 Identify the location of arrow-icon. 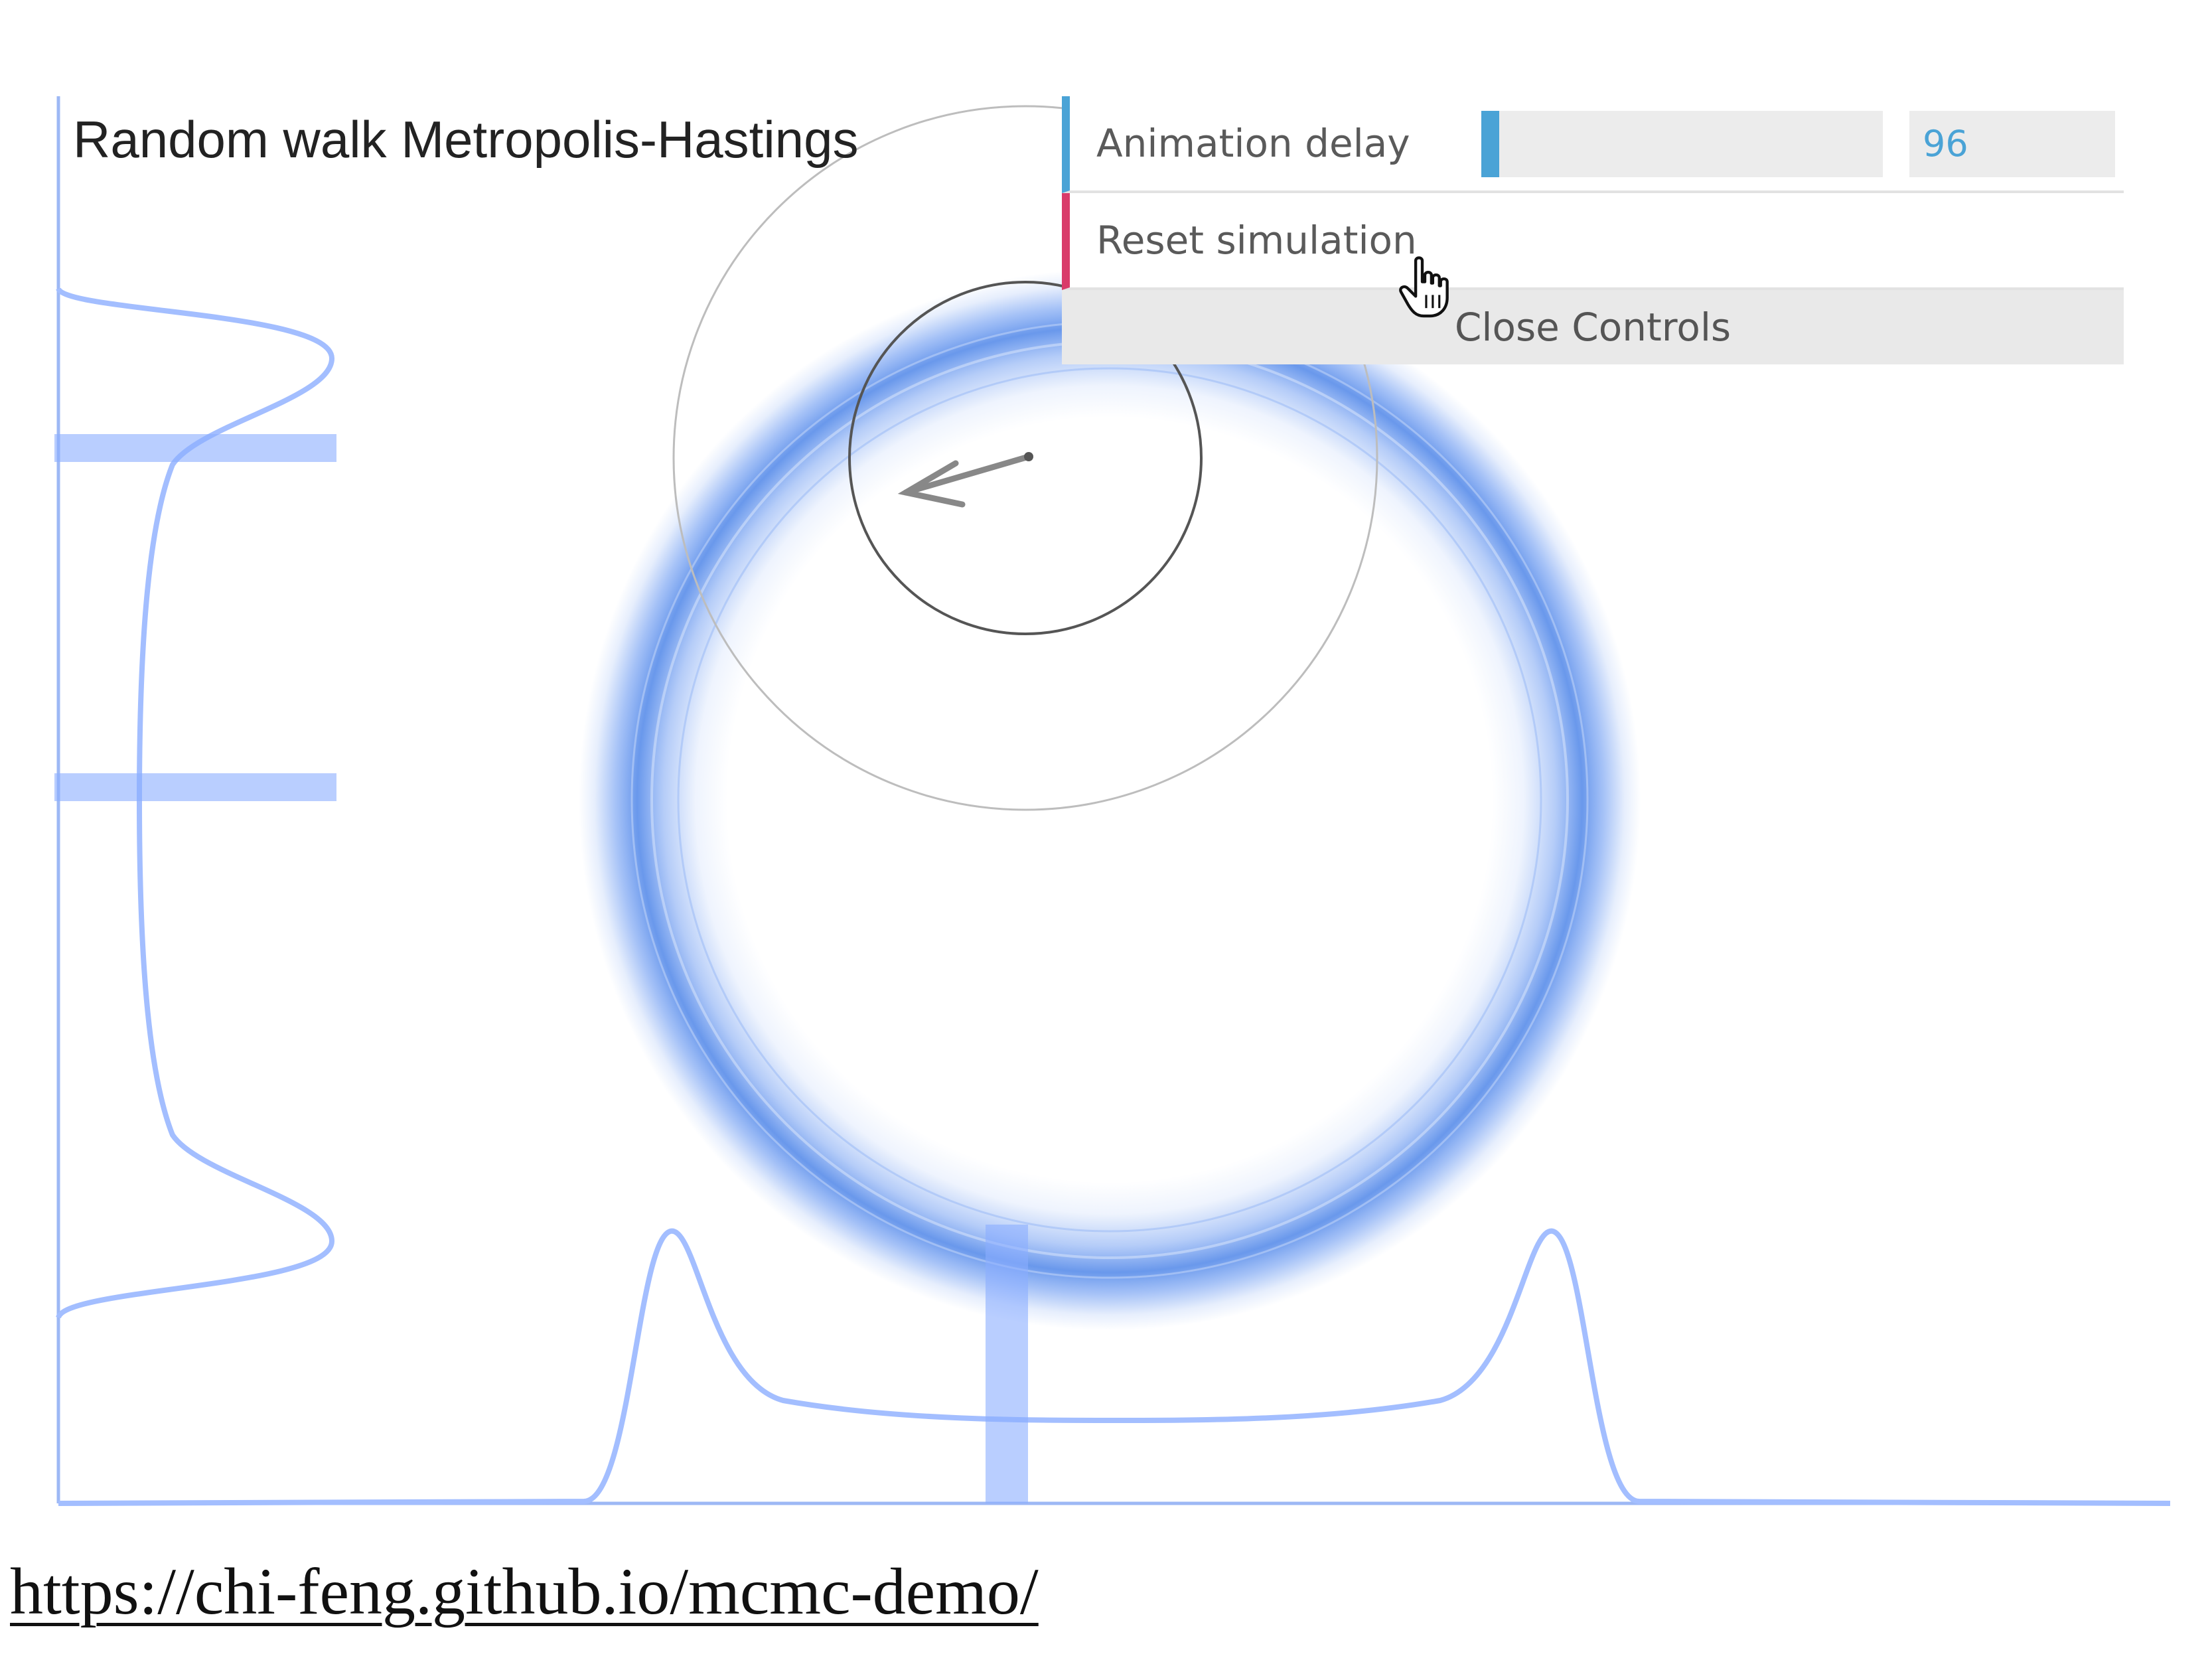
(965, 480).